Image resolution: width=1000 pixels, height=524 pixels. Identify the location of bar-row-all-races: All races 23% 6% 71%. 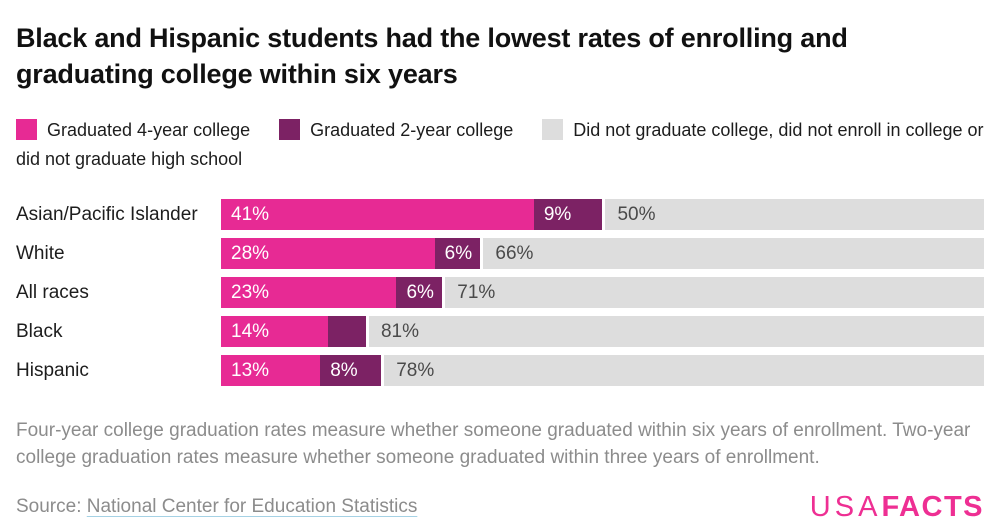
(500, 292).